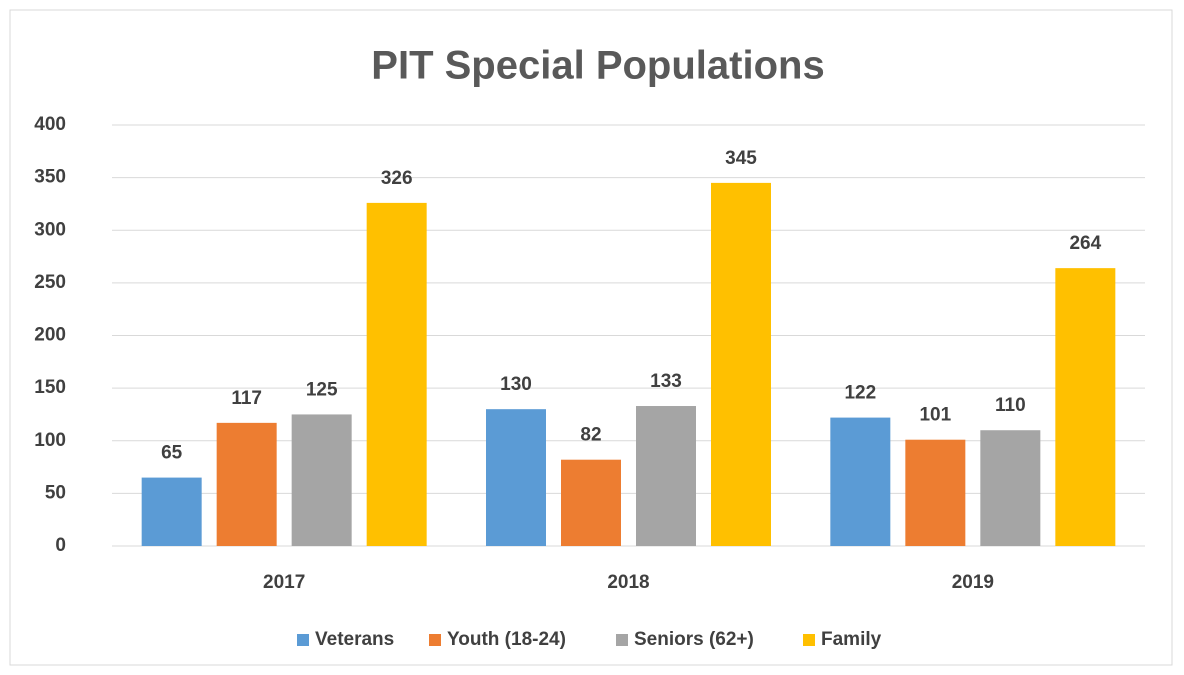 This screenshot has width=1184, height=675. Describe the element at coordinates (1085, 243) in the screenshot. I see `data-label: 264` at that location.